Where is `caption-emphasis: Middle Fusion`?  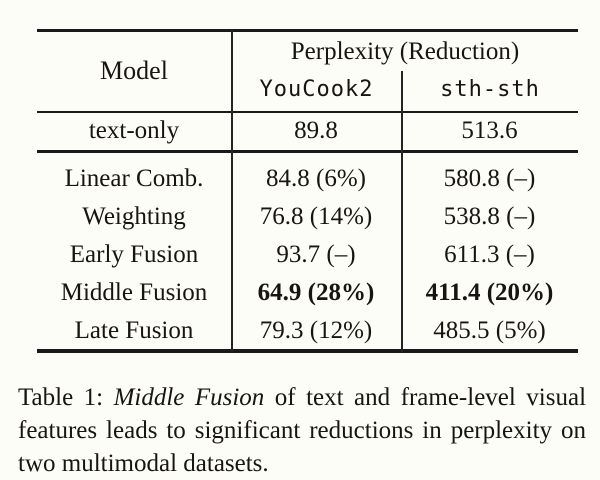
caption-emphasis: Middle Fusion is located at coordinates (189, 397).